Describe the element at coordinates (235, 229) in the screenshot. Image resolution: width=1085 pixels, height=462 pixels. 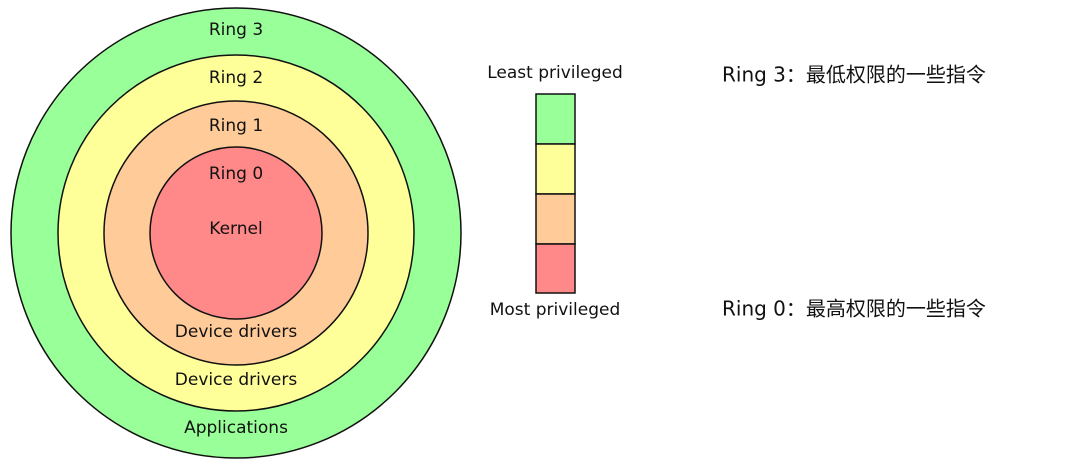
I see `ring-label: Kernel` at that location.